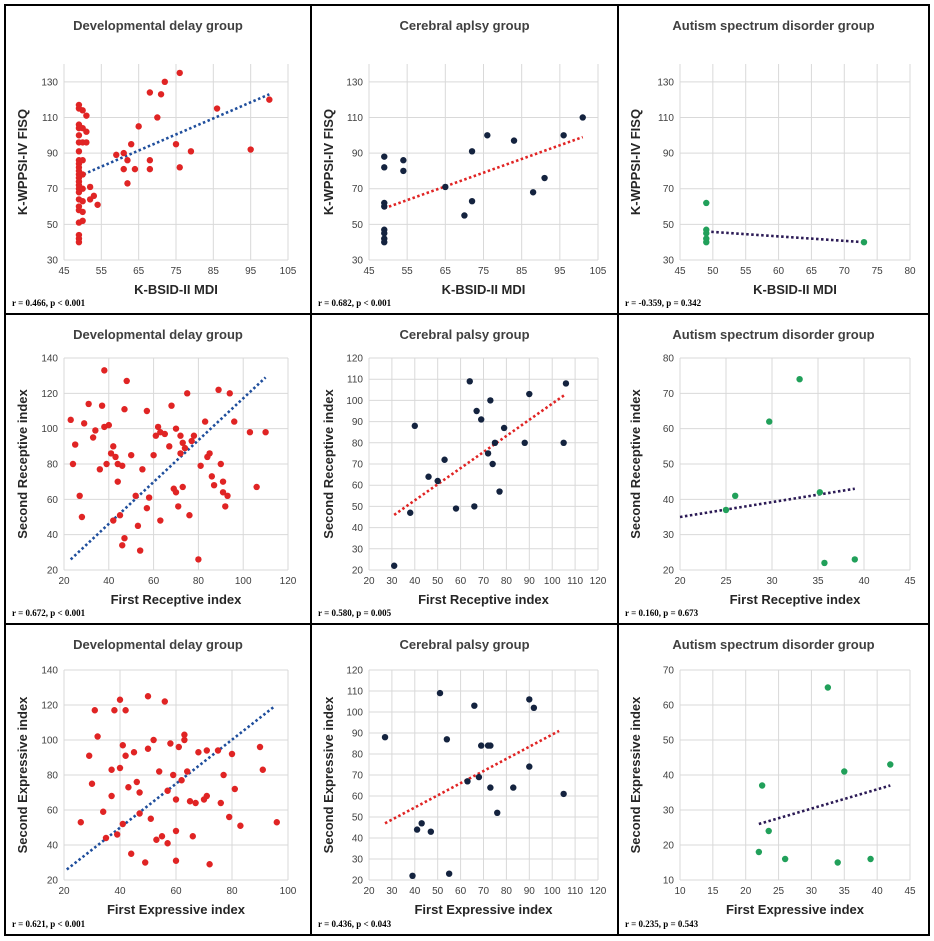  What do you see at coordinates (669, 154) in the screenshot?
I see `y-tick-label: 90` at bounding box center [669, 154].